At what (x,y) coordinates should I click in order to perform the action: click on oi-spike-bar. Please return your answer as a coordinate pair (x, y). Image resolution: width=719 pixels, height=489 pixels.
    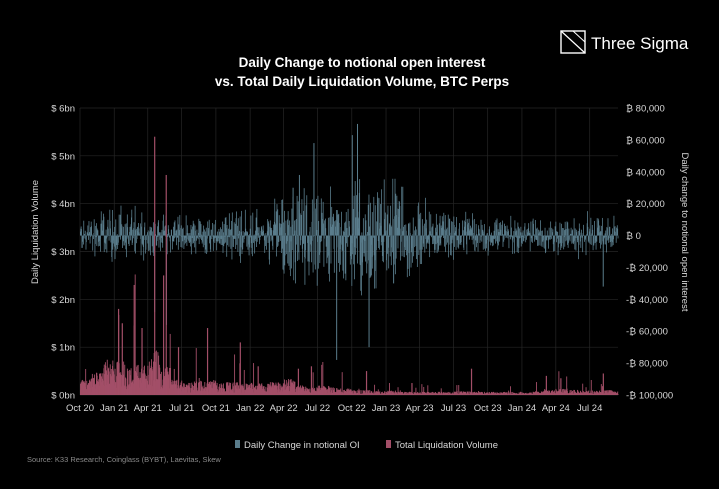
    Looking at the image, I should click on (357, 179).